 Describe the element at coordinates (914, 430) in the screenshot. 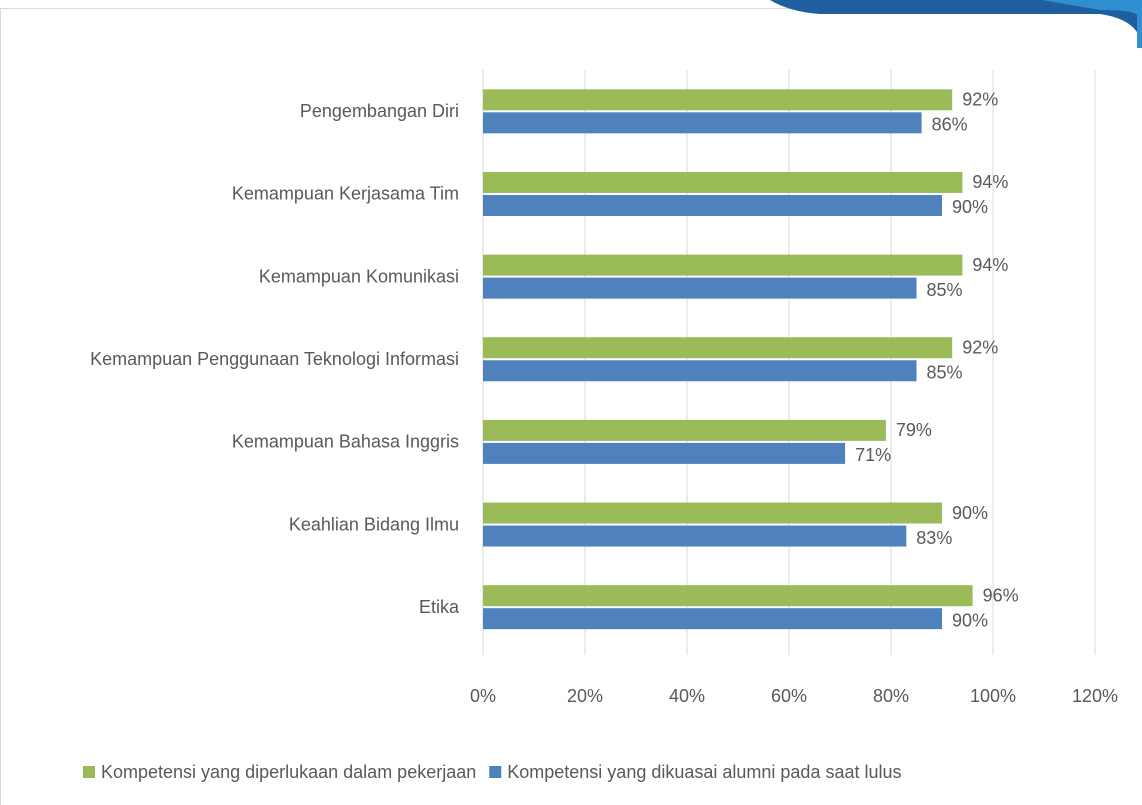

I see `data-label: 79%` at that location.